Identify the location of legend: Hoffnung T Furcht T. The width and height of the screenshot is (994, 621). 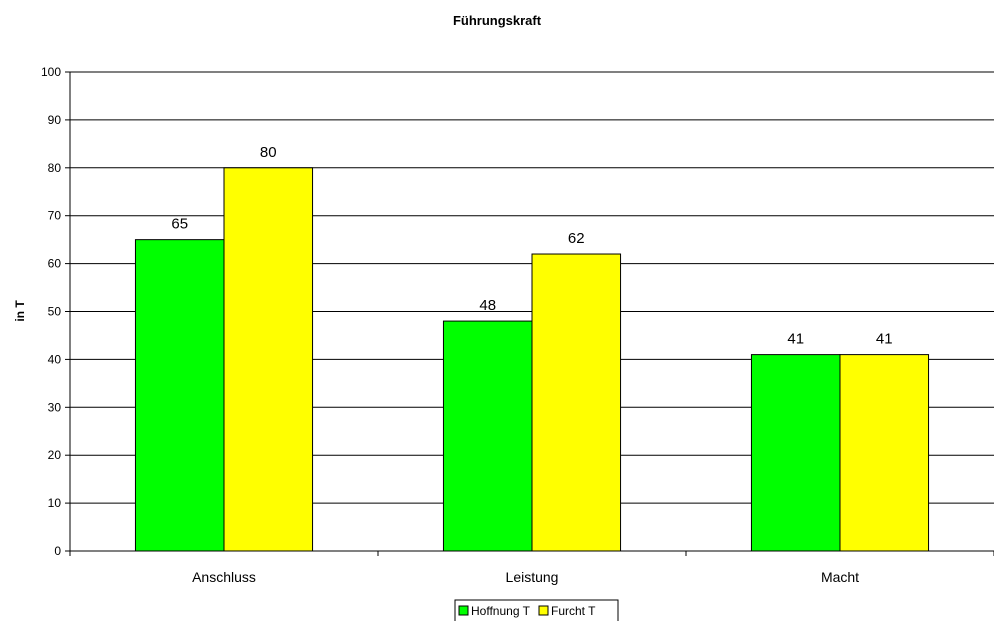
(536, 610).